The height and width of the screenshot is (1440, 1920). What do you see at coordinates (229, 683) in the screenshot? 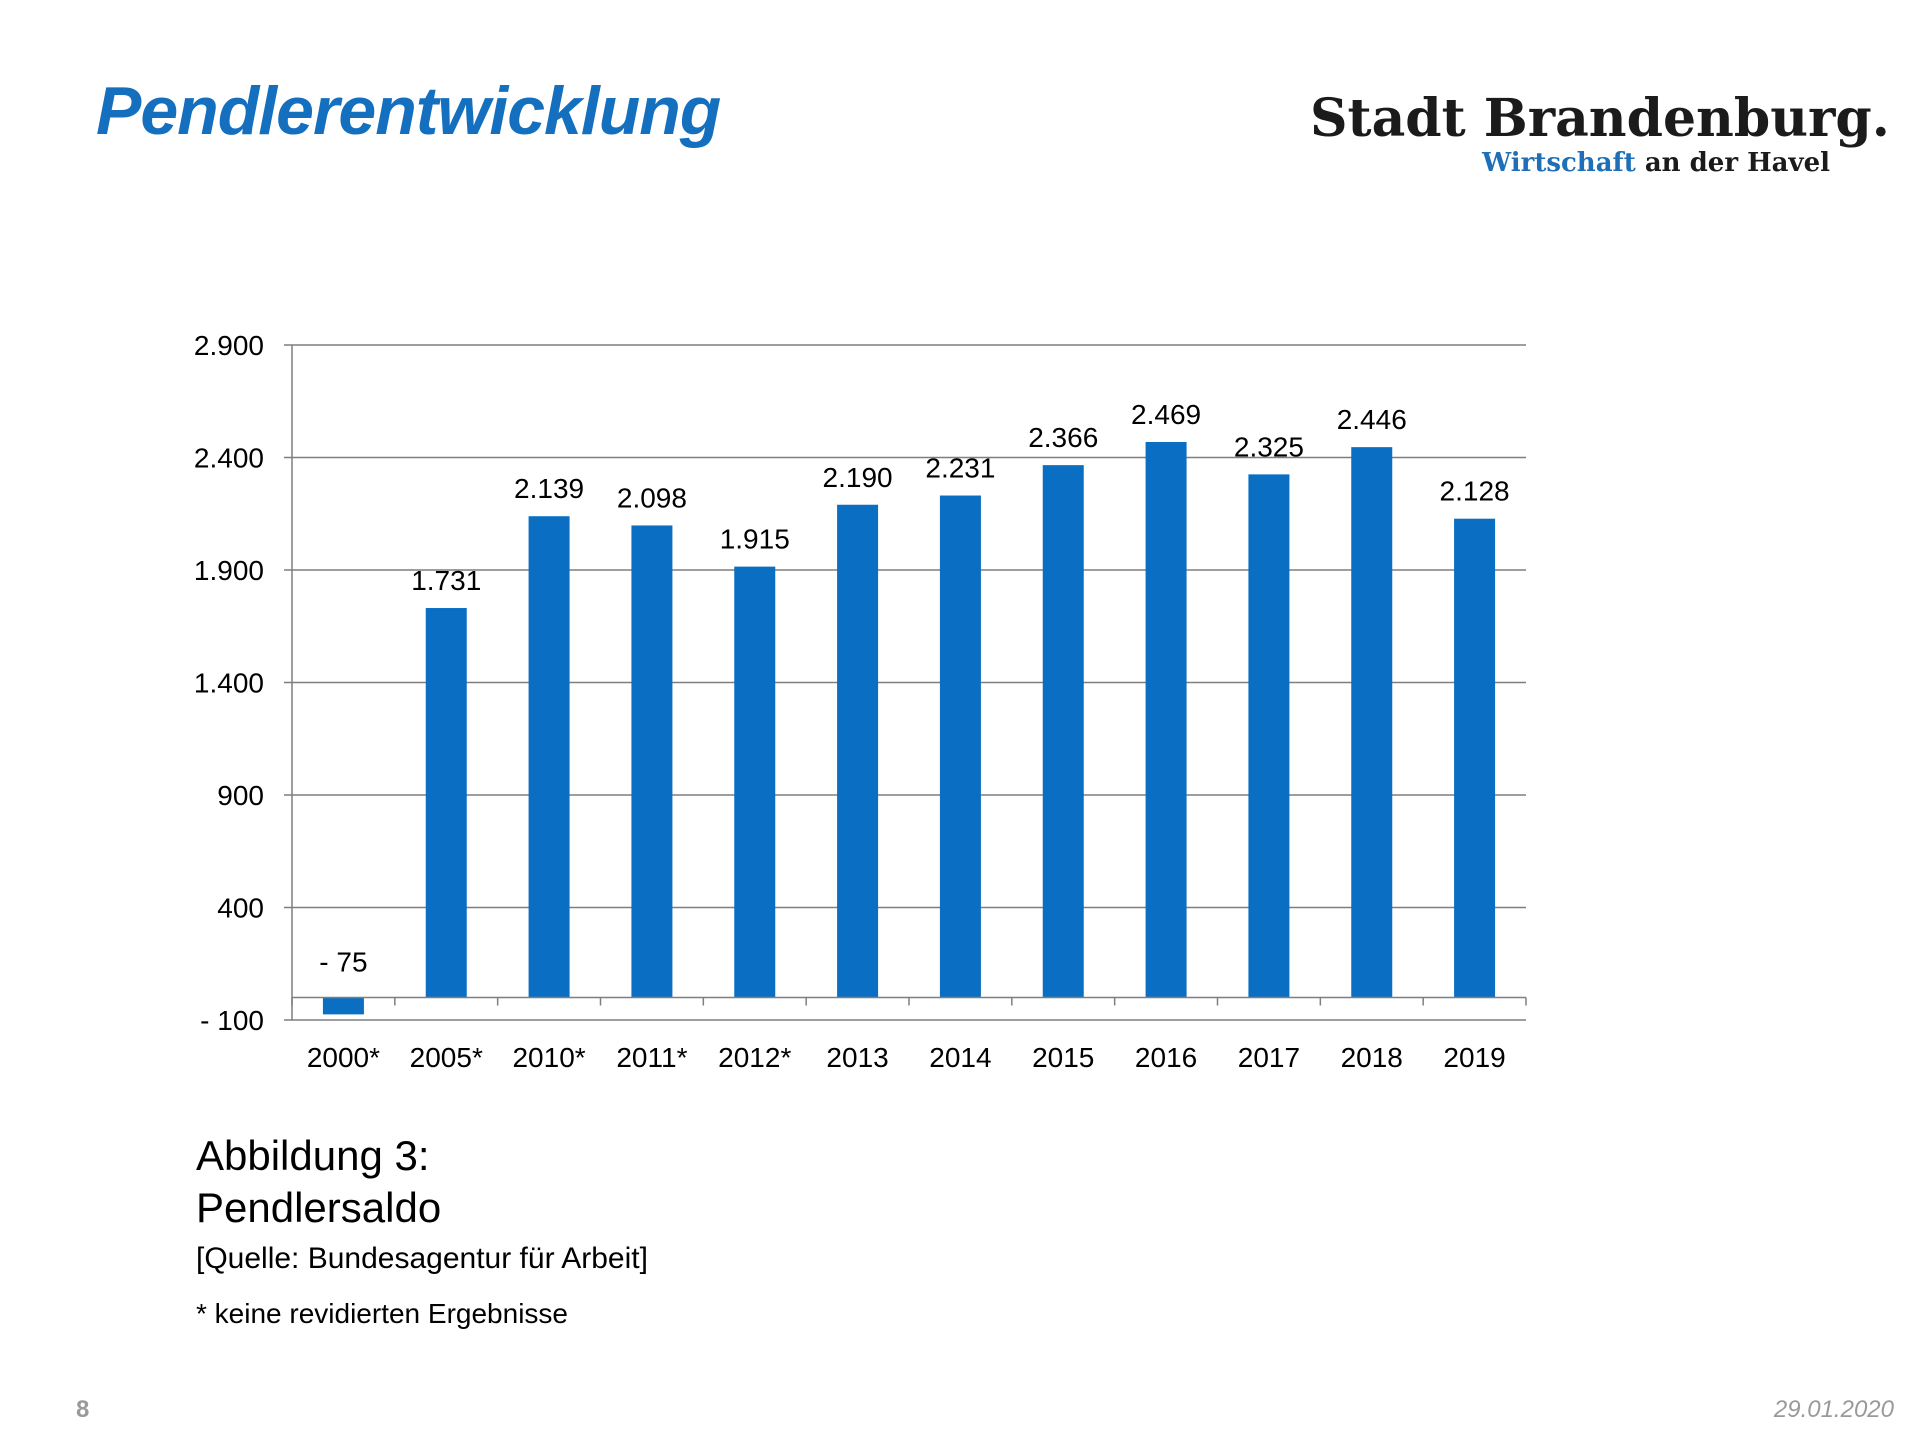
I see `y-tick-label: 1.400` at bounding box center [229, 683].